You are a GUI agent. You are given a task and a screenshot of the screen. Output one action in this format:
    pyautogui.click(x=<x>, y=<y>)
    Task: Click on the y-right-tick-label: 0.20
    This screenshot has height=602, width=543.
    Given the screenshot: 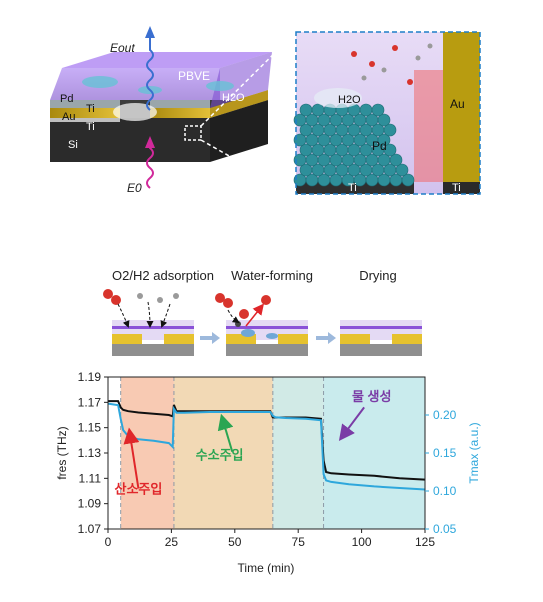 What is the action you would take?
    pyautogui.click(x=445, y=415)
    